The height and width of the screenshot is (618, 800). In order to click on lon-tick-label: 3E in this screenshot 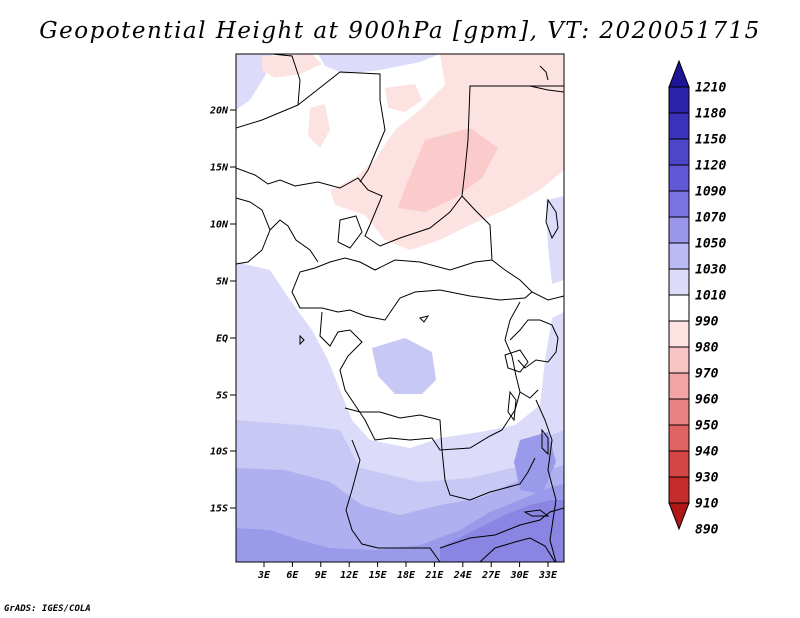, I will do `click(264, 575)`.